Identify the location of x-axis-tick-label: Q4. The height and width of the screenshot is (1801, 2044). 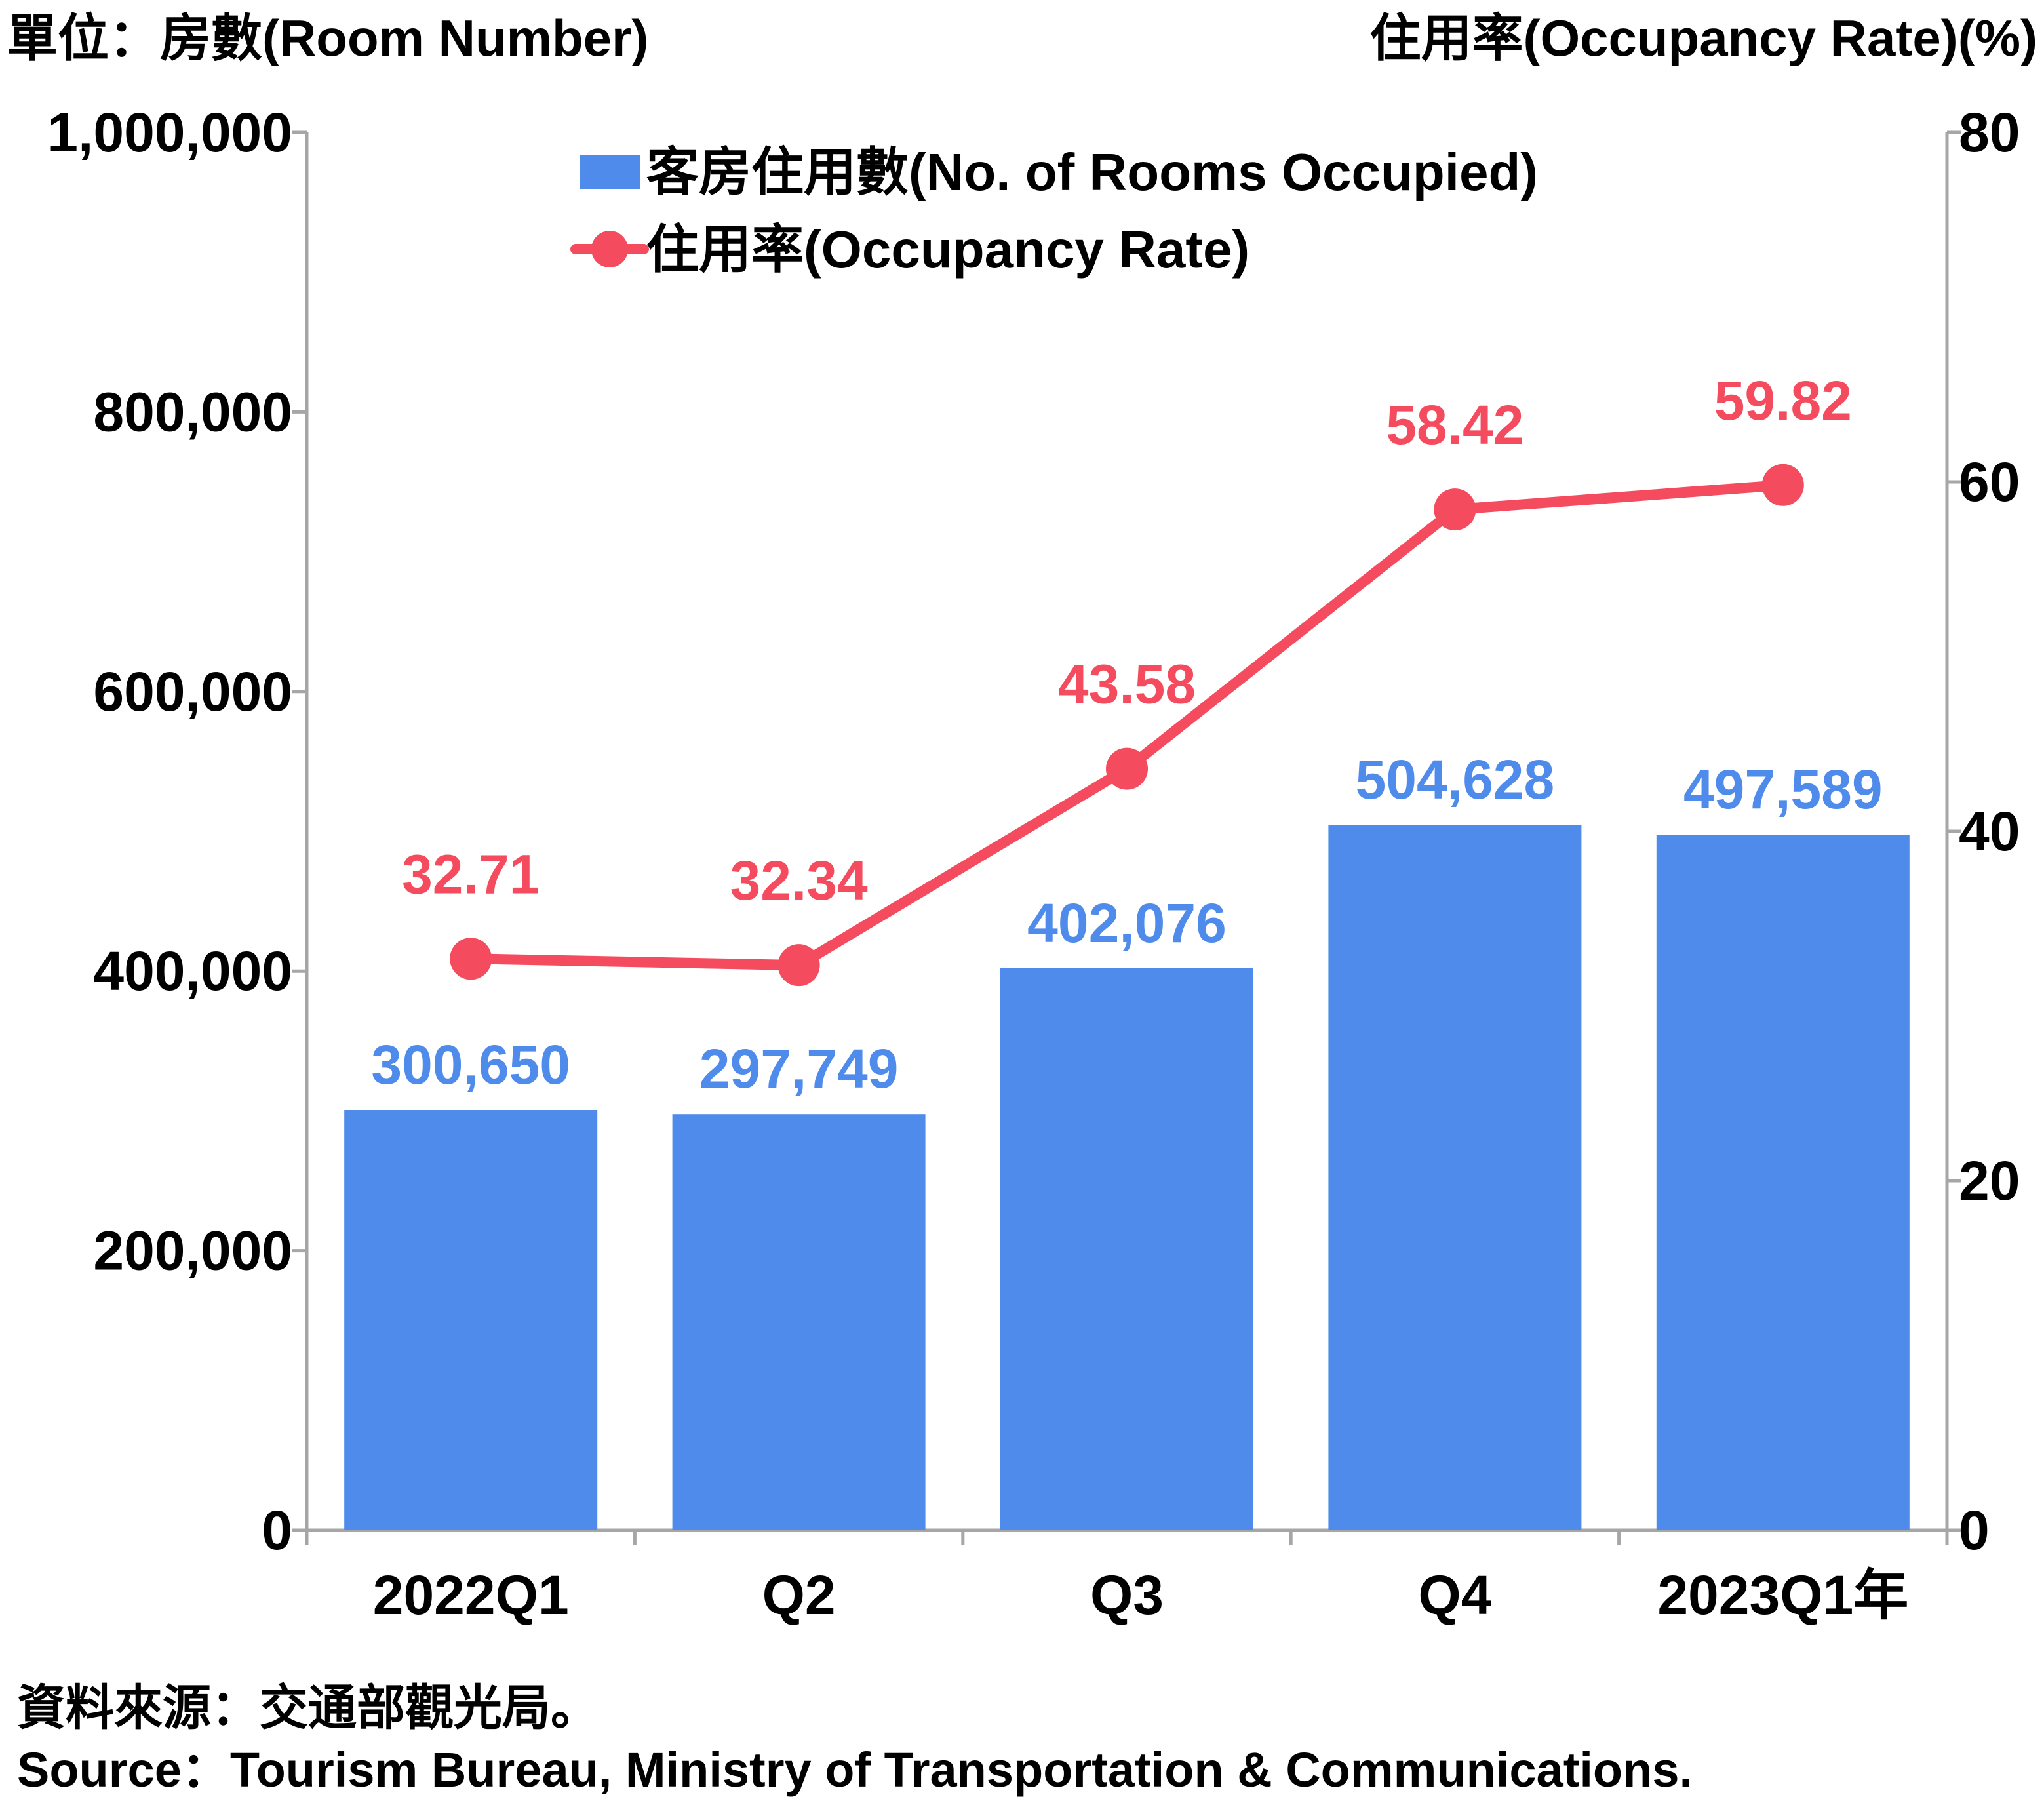
(1454, 1595).